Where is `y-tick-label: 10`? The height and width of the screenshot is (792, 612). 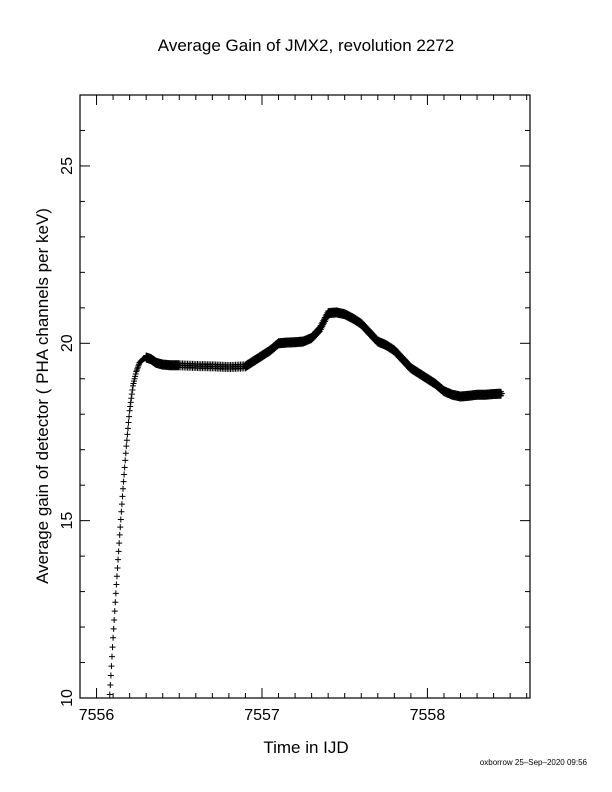 y-tick-label: 10 is located at coordinates (67, 698).